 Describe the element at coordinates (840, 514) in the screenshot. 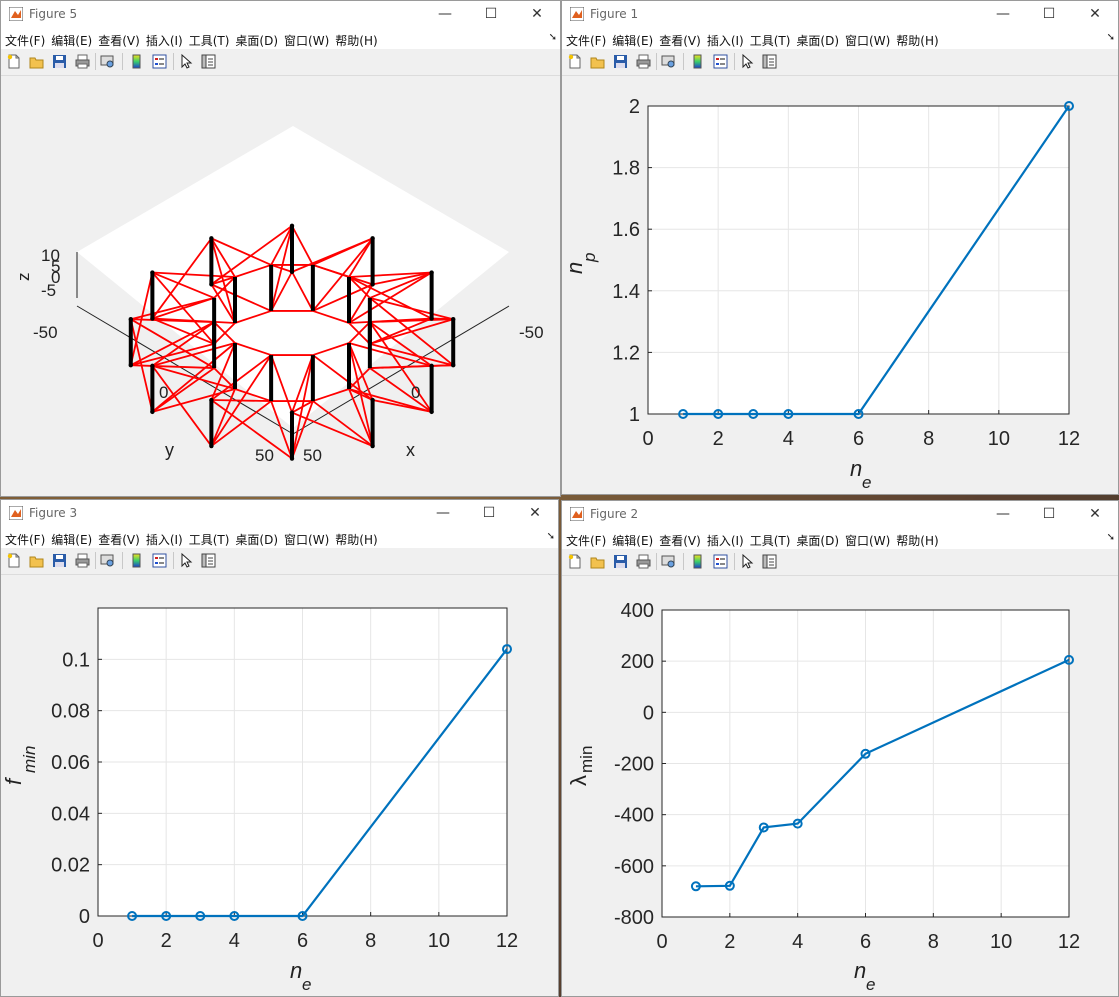

I see `title-bar: Figure 2 — ☐ ✕` at that location.